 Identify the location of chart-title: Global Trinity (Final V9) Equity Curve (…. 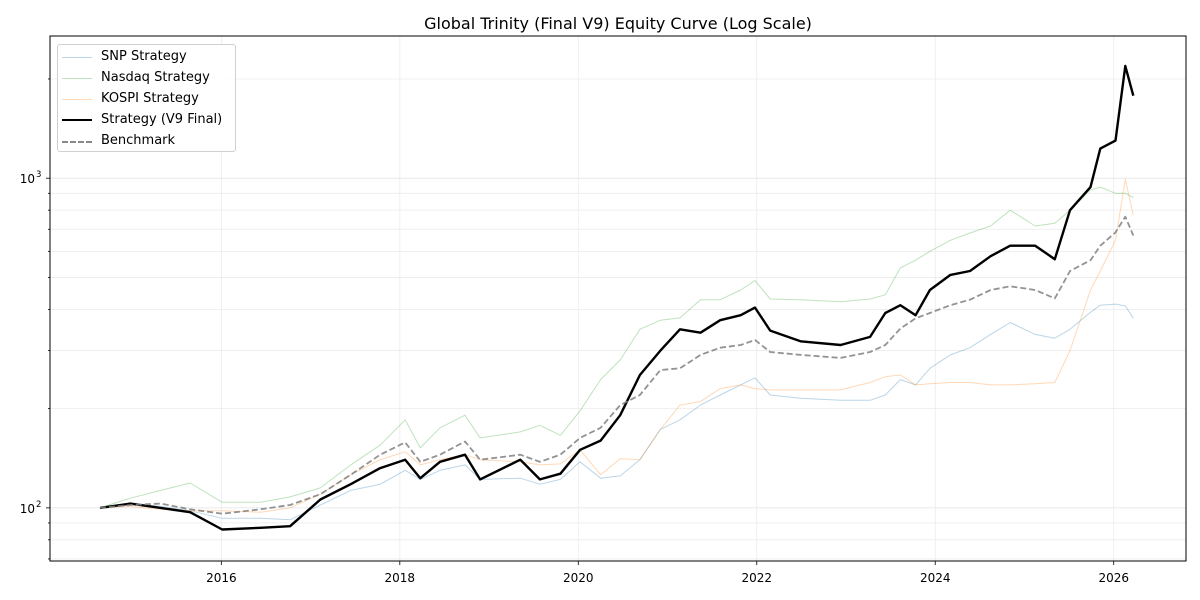
(618, 23).